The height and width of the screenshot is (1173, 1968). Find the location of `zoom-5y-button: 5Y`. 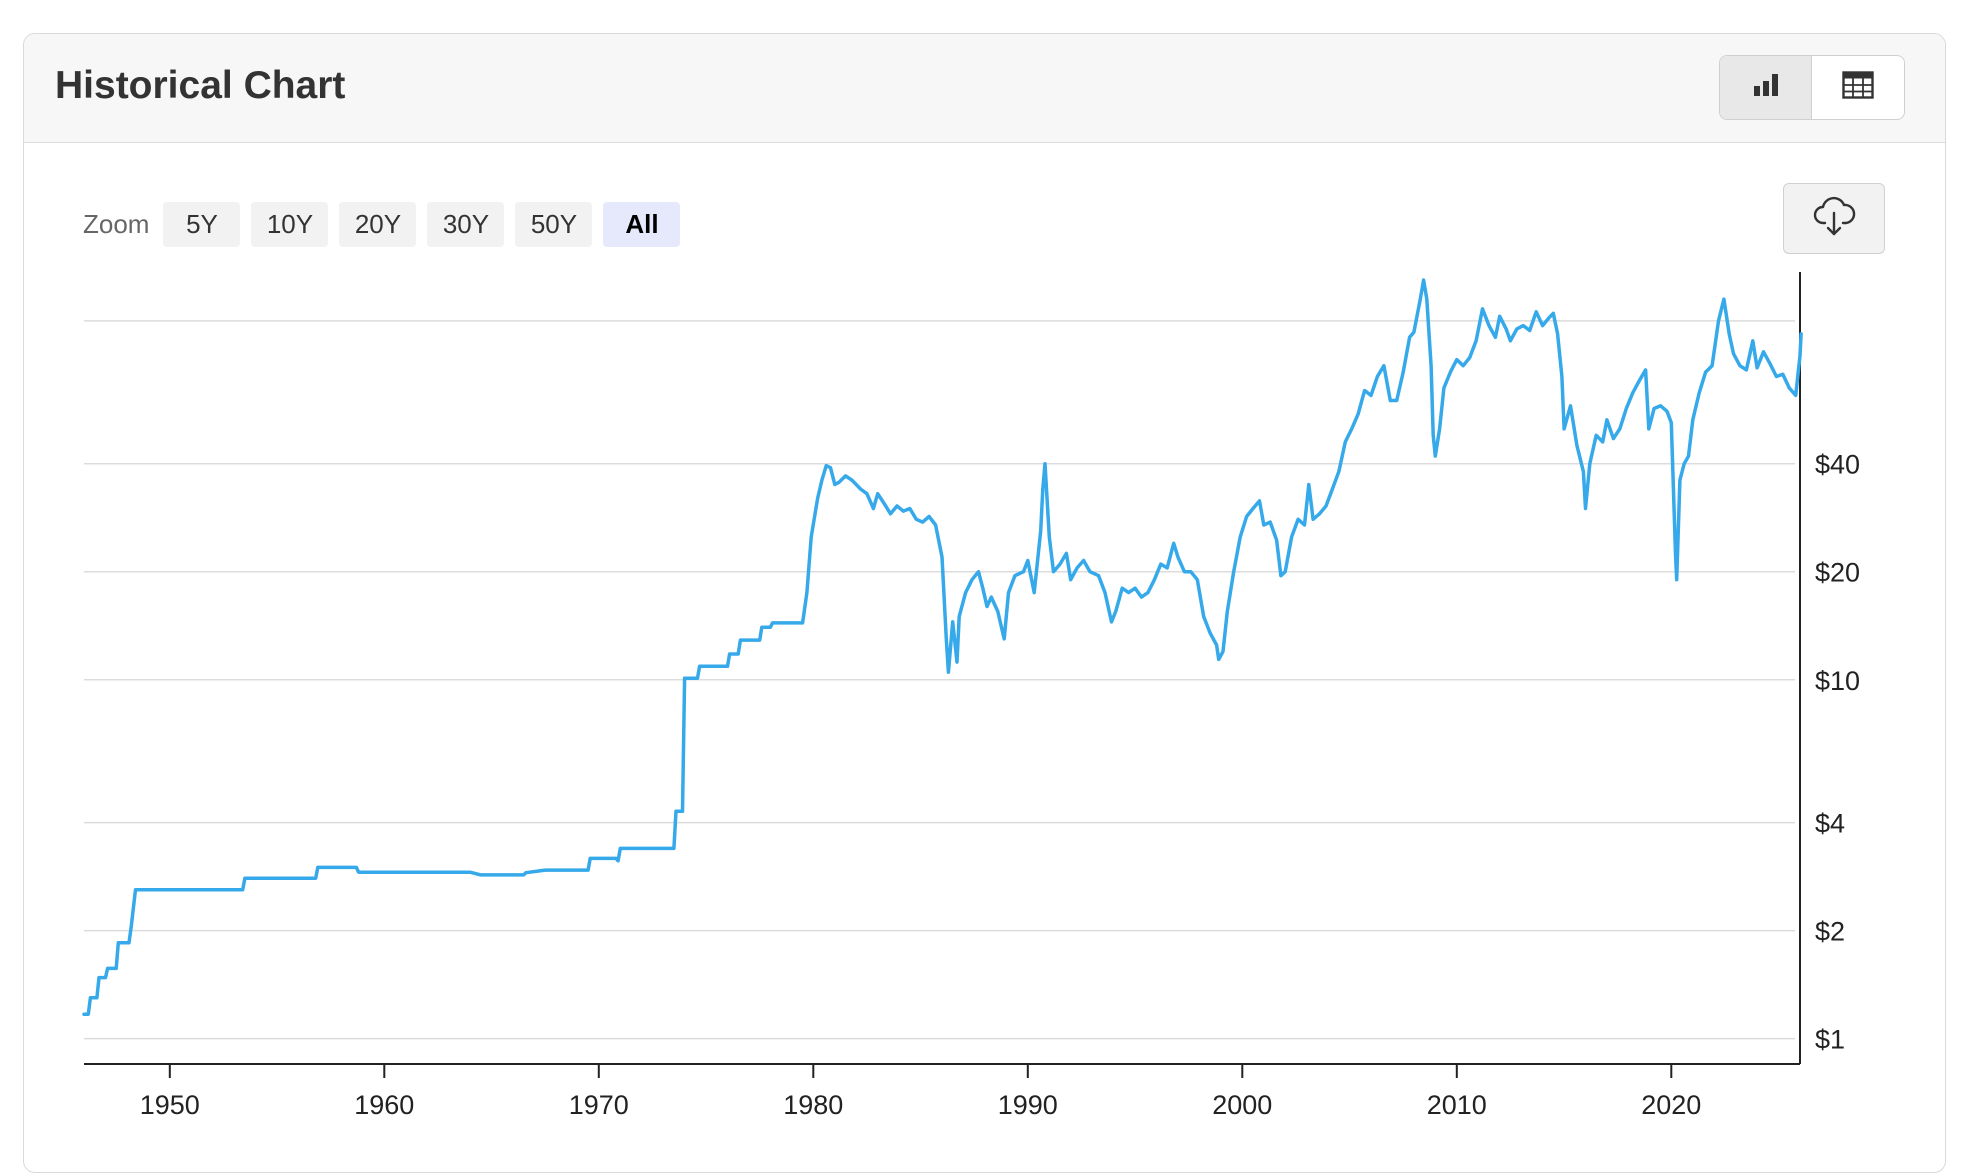

zoom-5y-button: 5Y is located at coordinates (202, 224).